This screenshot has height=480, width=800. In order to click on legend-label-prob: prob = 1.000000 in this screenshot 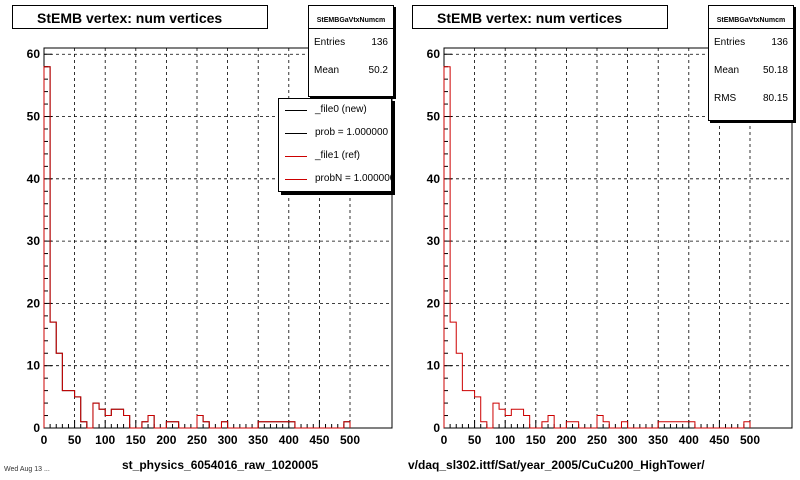, I will do `click(351, 132)`.